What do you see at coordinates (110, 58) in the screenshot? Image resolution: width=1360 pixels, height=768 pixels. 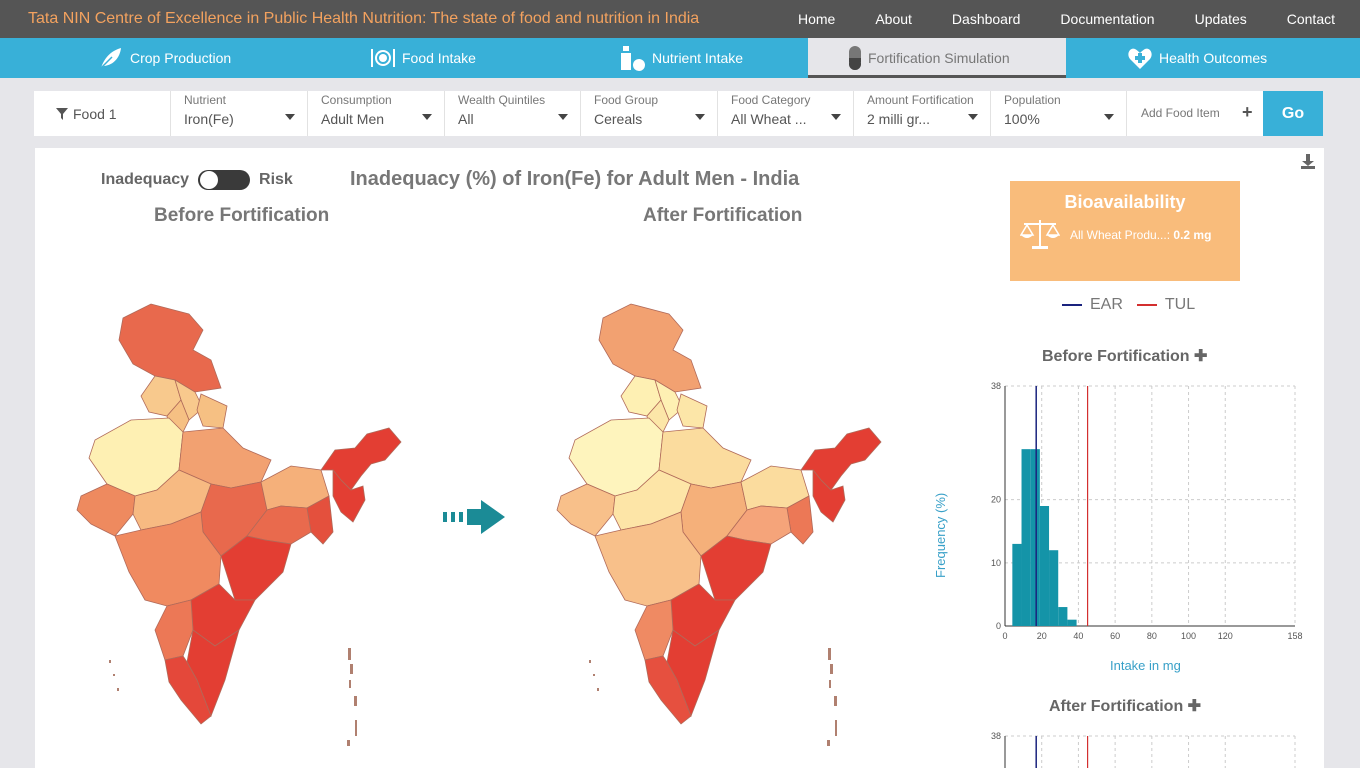 I see `leaf-icon` at bounding box center [110, 58].